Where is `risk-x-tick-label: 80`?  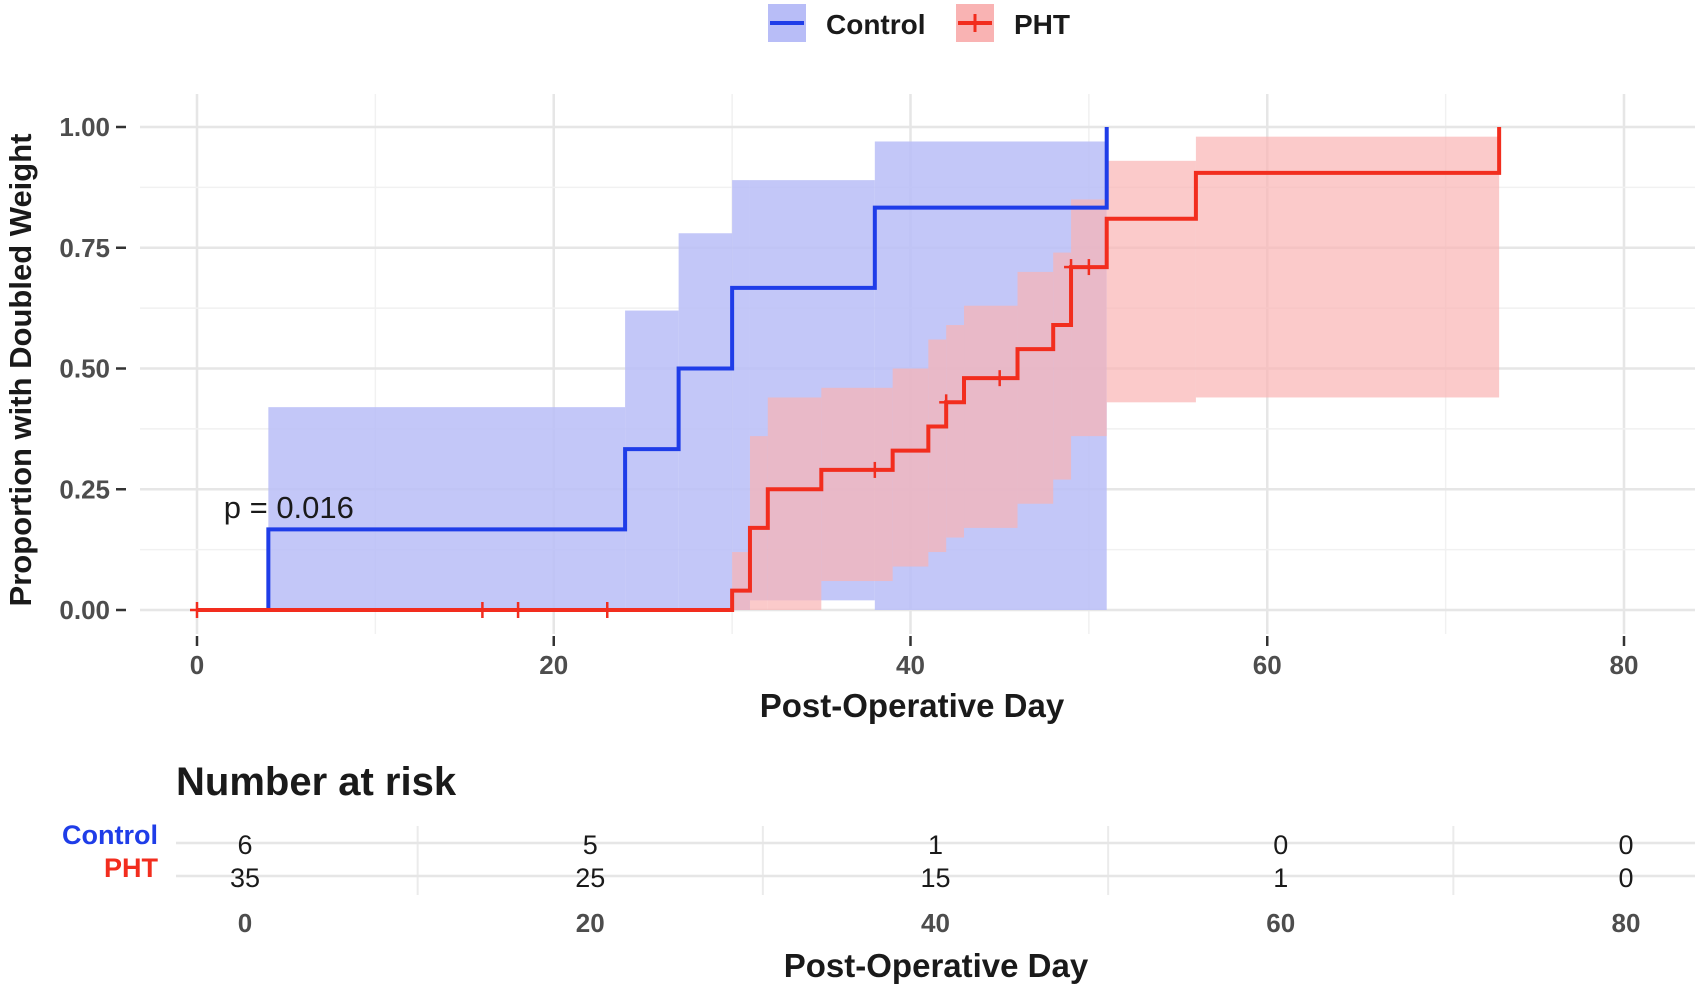
risk-x-tick-label: 80 is located at coordinates (1626, 923).